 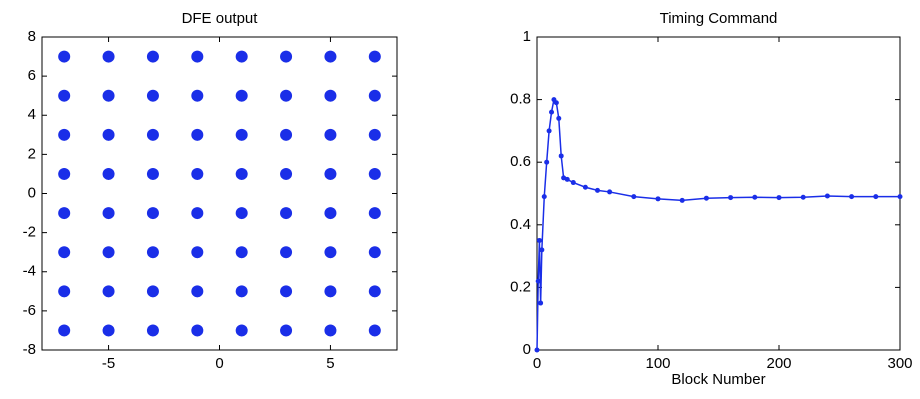 I want to click on chart-title: DFE output, so click(x=220, y=18).